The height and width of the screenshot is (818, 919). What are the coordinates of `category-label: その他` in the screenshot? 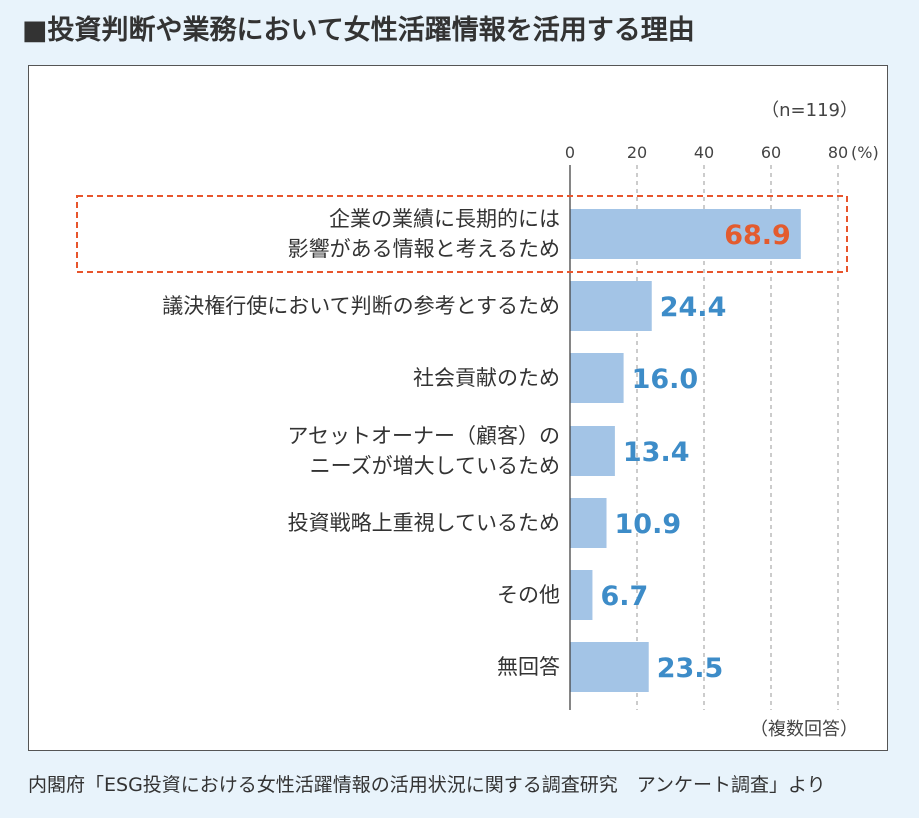 It's located at (528, 595).